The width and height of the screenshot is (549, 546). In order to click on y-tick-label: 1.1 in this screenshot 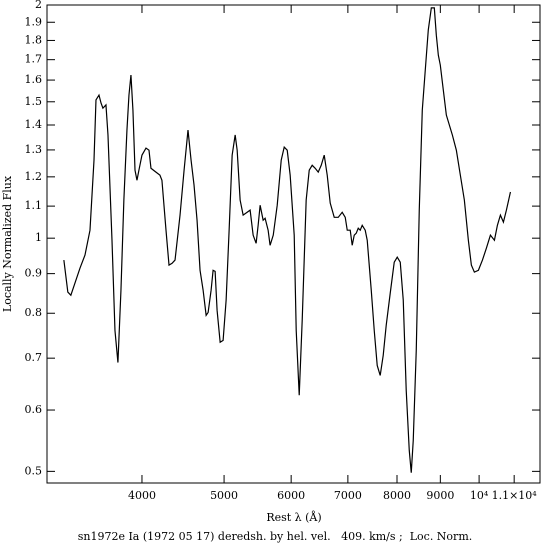, I will do `click(34, 205)`.